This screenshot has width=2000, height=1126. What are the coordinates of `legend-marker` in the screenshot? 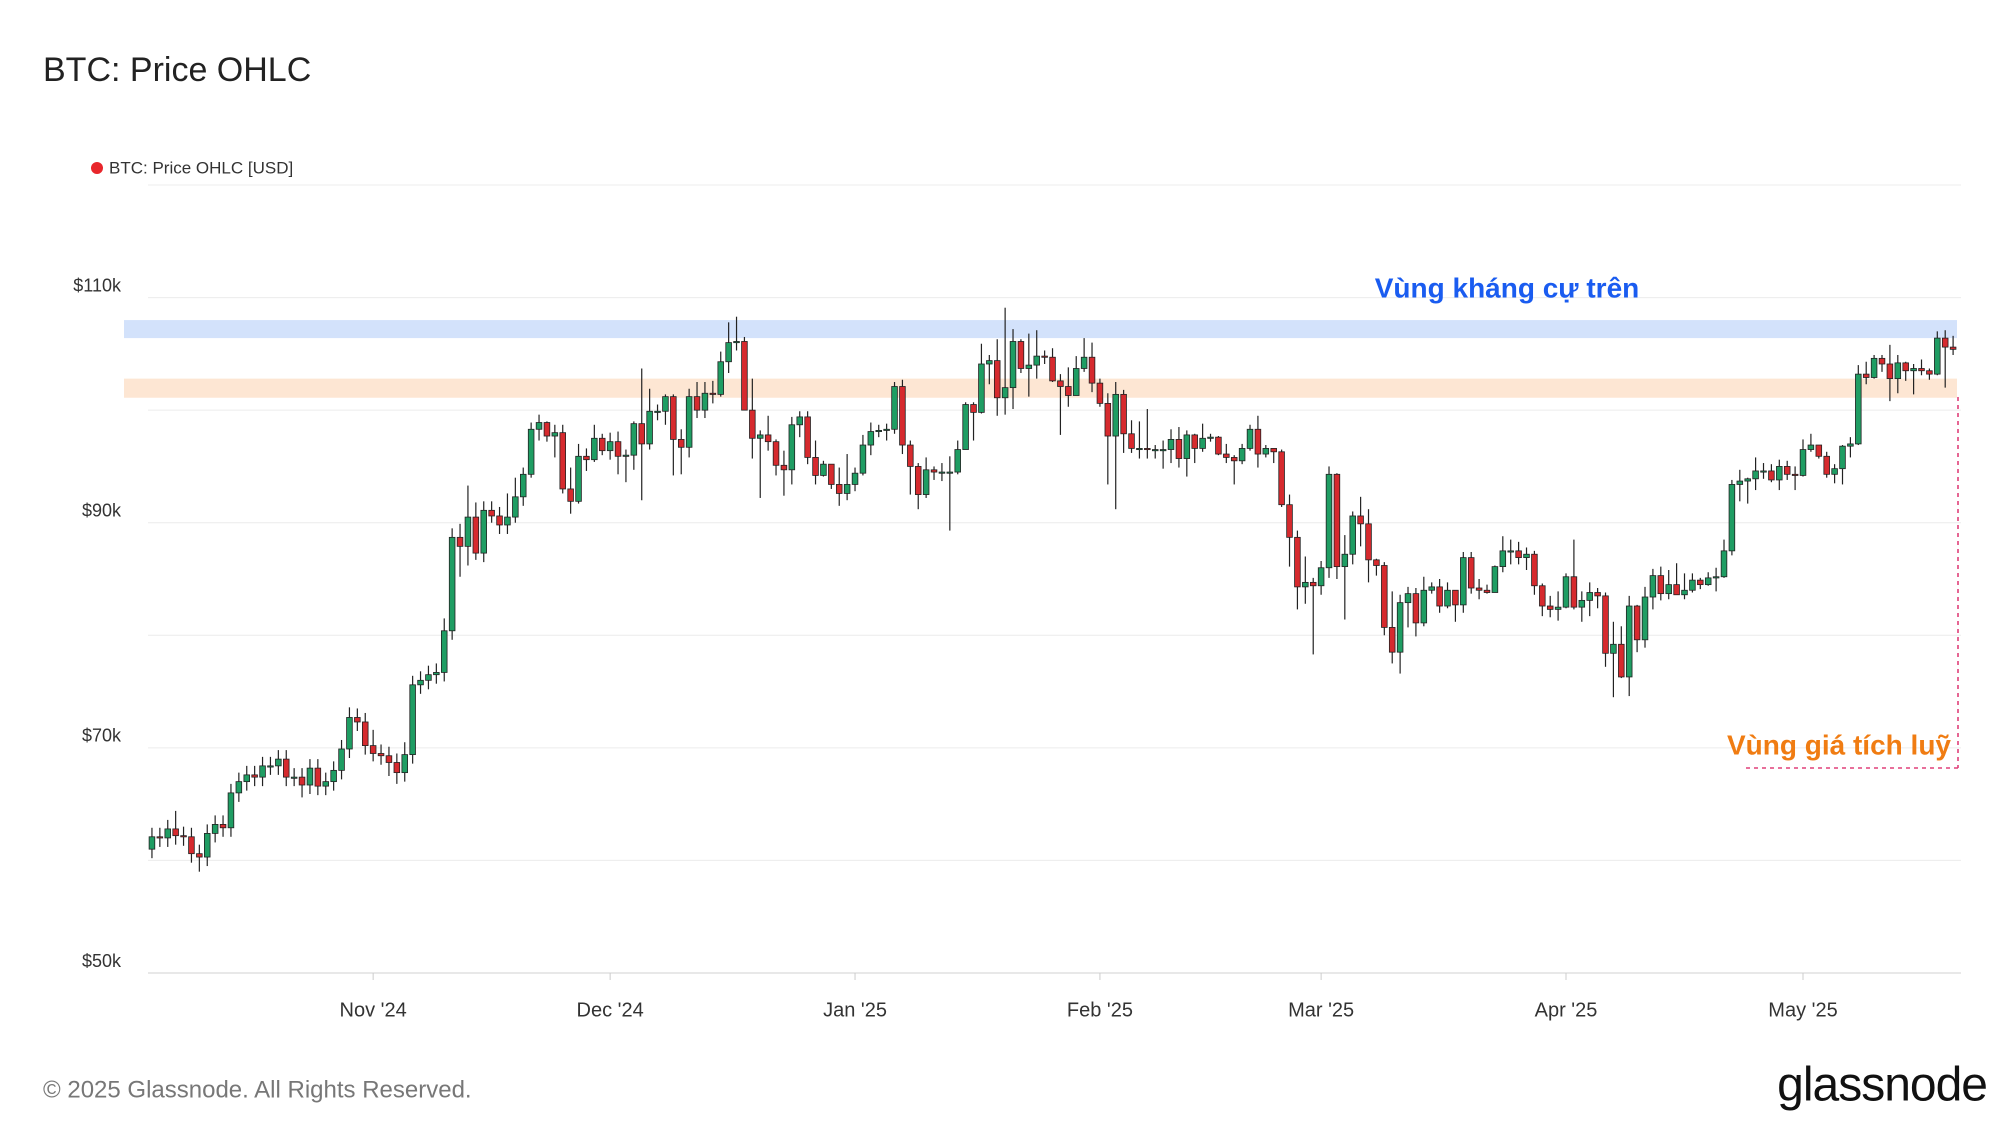 It's located at (97, 168).